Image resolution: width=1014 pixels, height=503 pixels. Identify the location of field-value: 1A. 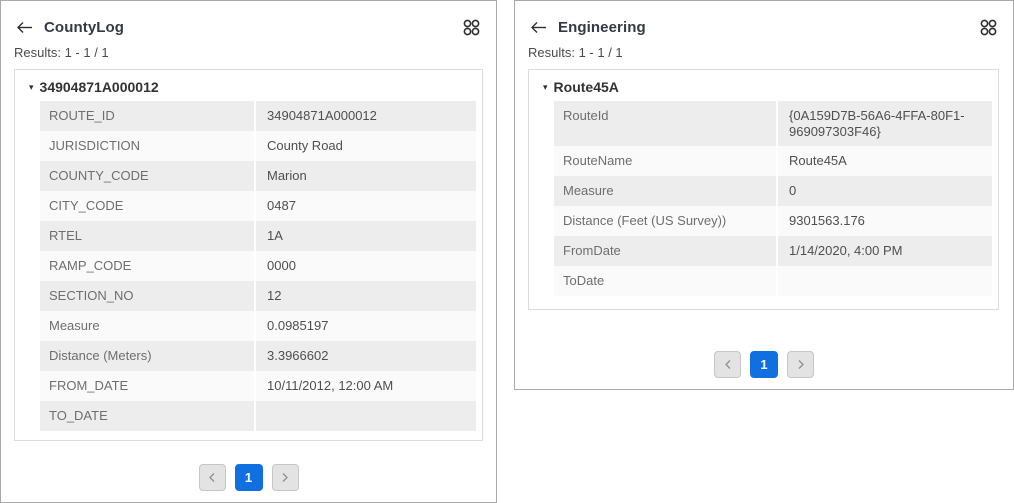
(365, 236).